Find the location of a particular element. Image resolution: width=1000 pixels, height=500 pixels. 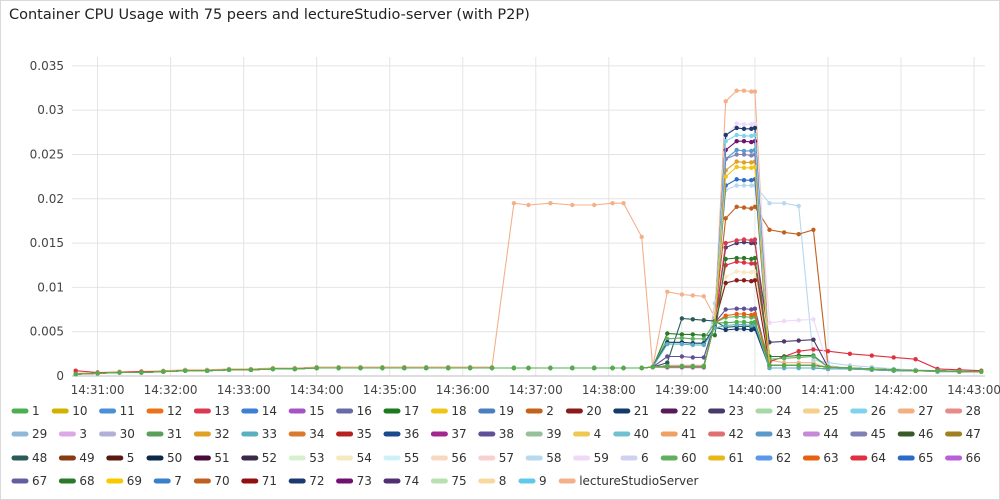

legend-item: 41 is located at coordinates (678, 434).